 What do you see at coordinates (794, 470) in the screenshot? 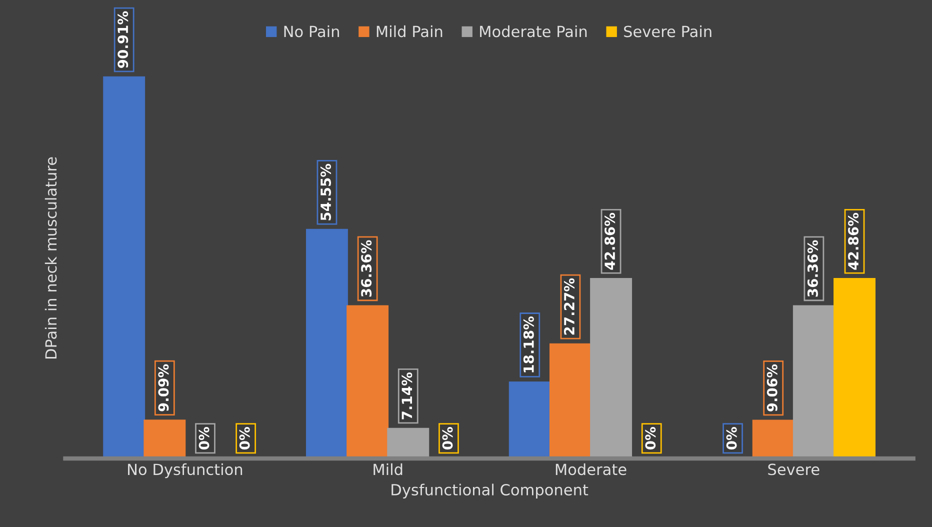
I see `x-tick-label: Severe` at bounding box center [794, 470].